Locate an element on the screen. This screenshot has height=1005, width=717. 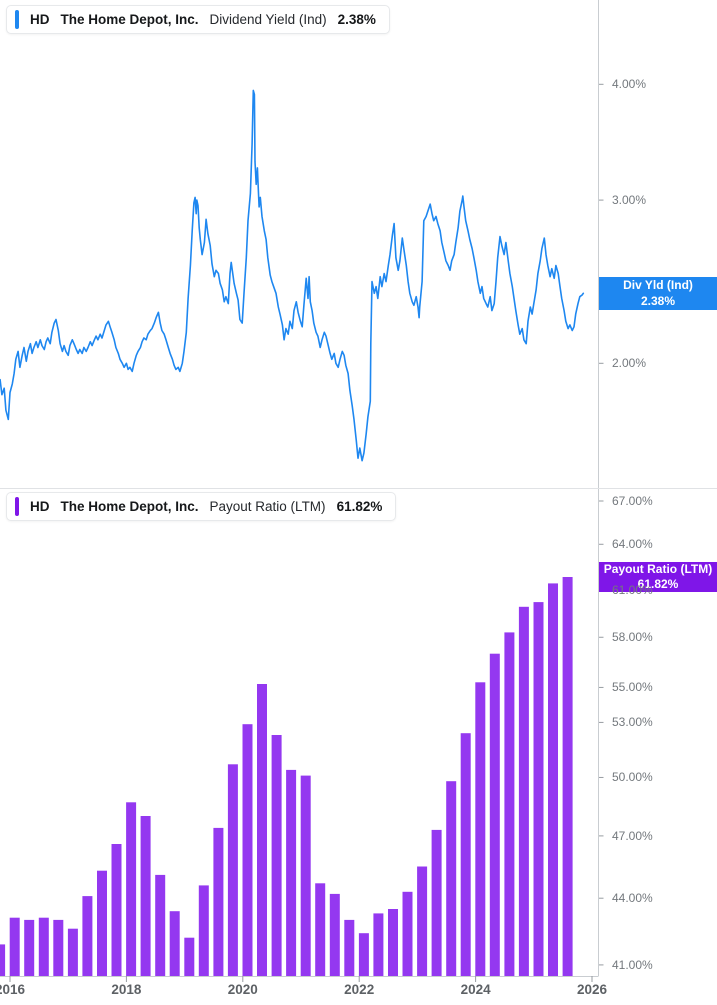
dividend-yield-legend-color-bar is located at coordinates (17, 19).